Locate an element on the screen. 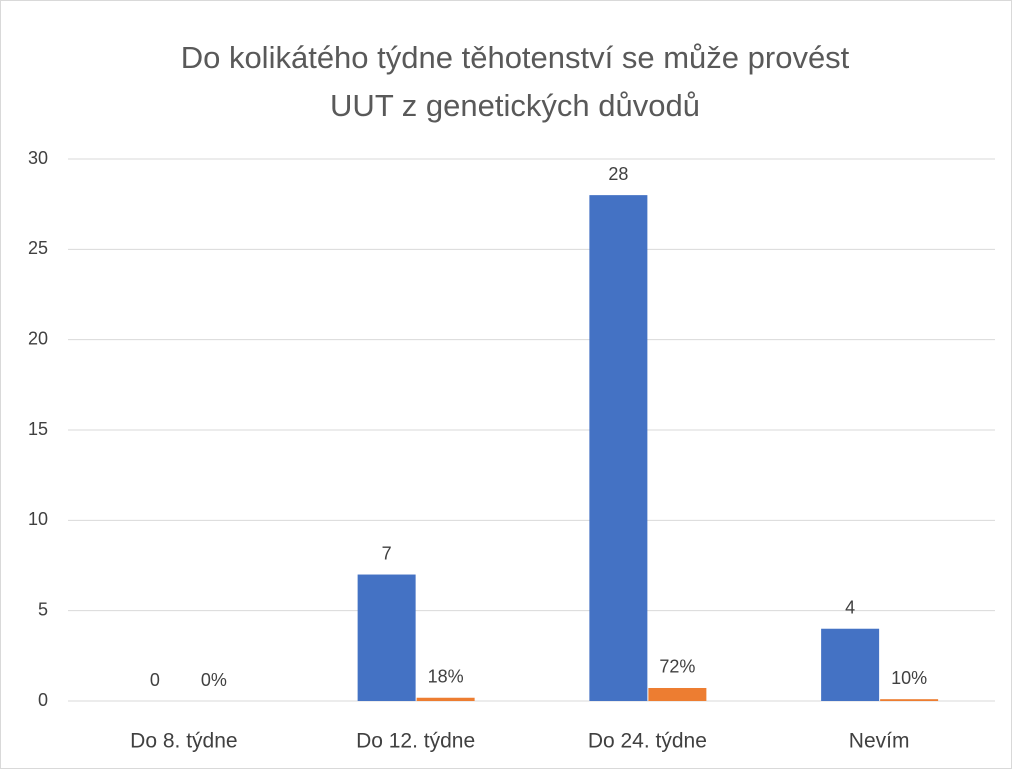 This screenshot has width=1012, height=769. x-tick-label: Do 24. týdne is located at coordinates (647, 741).